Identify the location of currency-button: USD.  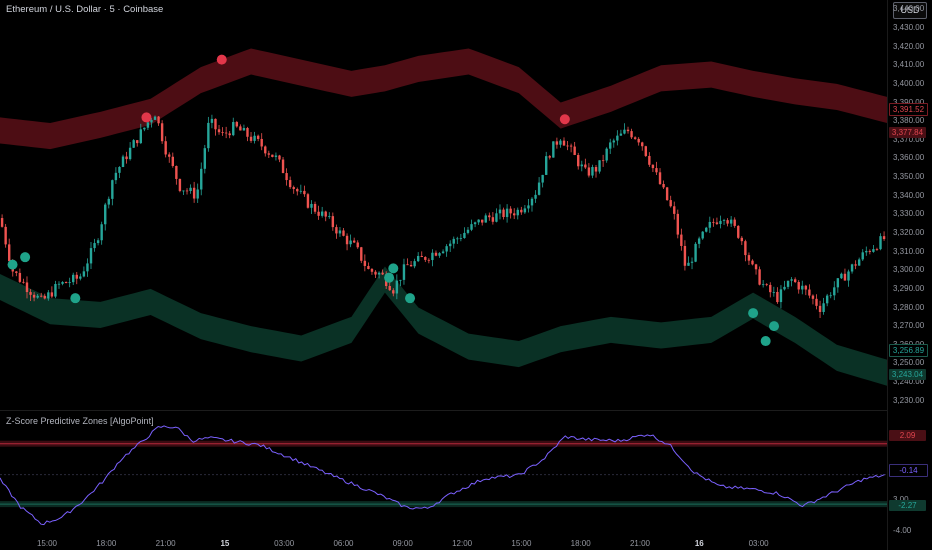
(910, 10).